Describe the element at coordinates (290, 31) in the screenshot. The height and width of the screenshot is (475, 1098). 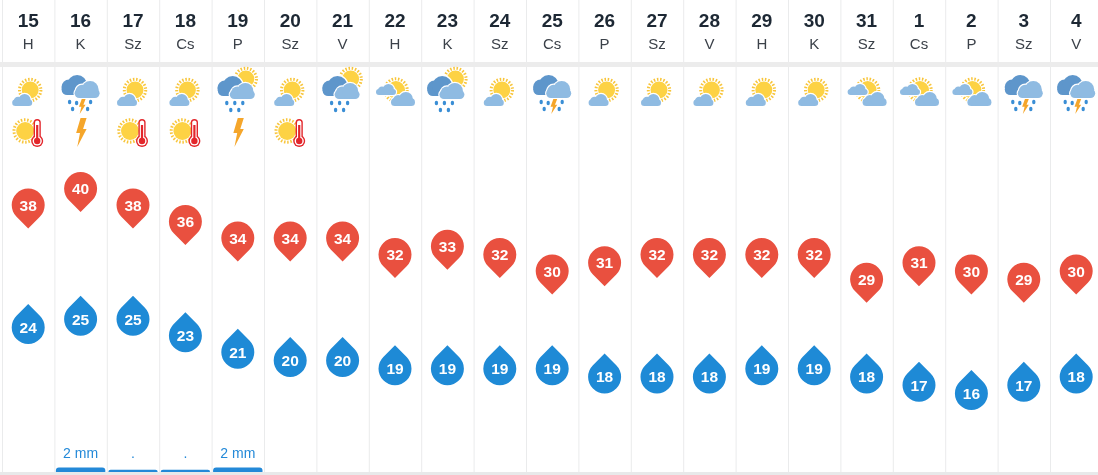
I see `x-tick-label: 20 Sz` at that location.